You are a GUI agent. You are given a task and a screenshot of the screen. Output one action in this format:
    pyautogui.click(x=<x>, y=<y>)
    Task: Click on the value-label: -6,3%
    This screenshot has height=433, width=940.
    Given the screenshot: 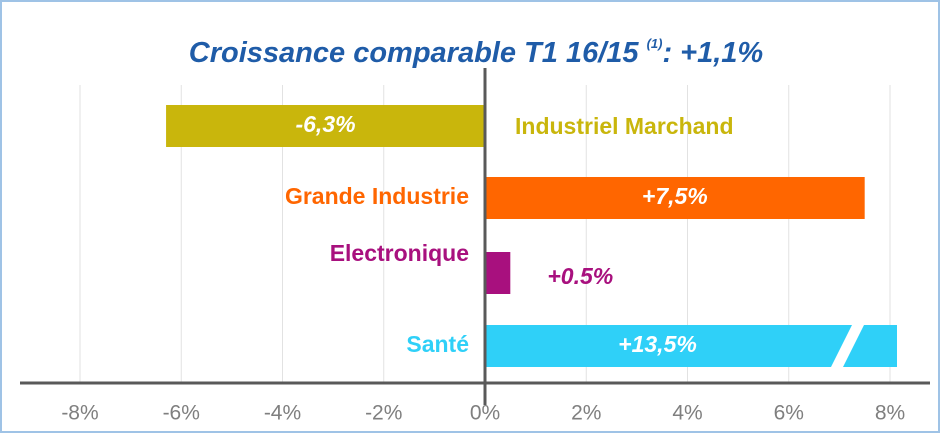 What is the action you would take?
    pyautogui.click(x=325, y=124)
    